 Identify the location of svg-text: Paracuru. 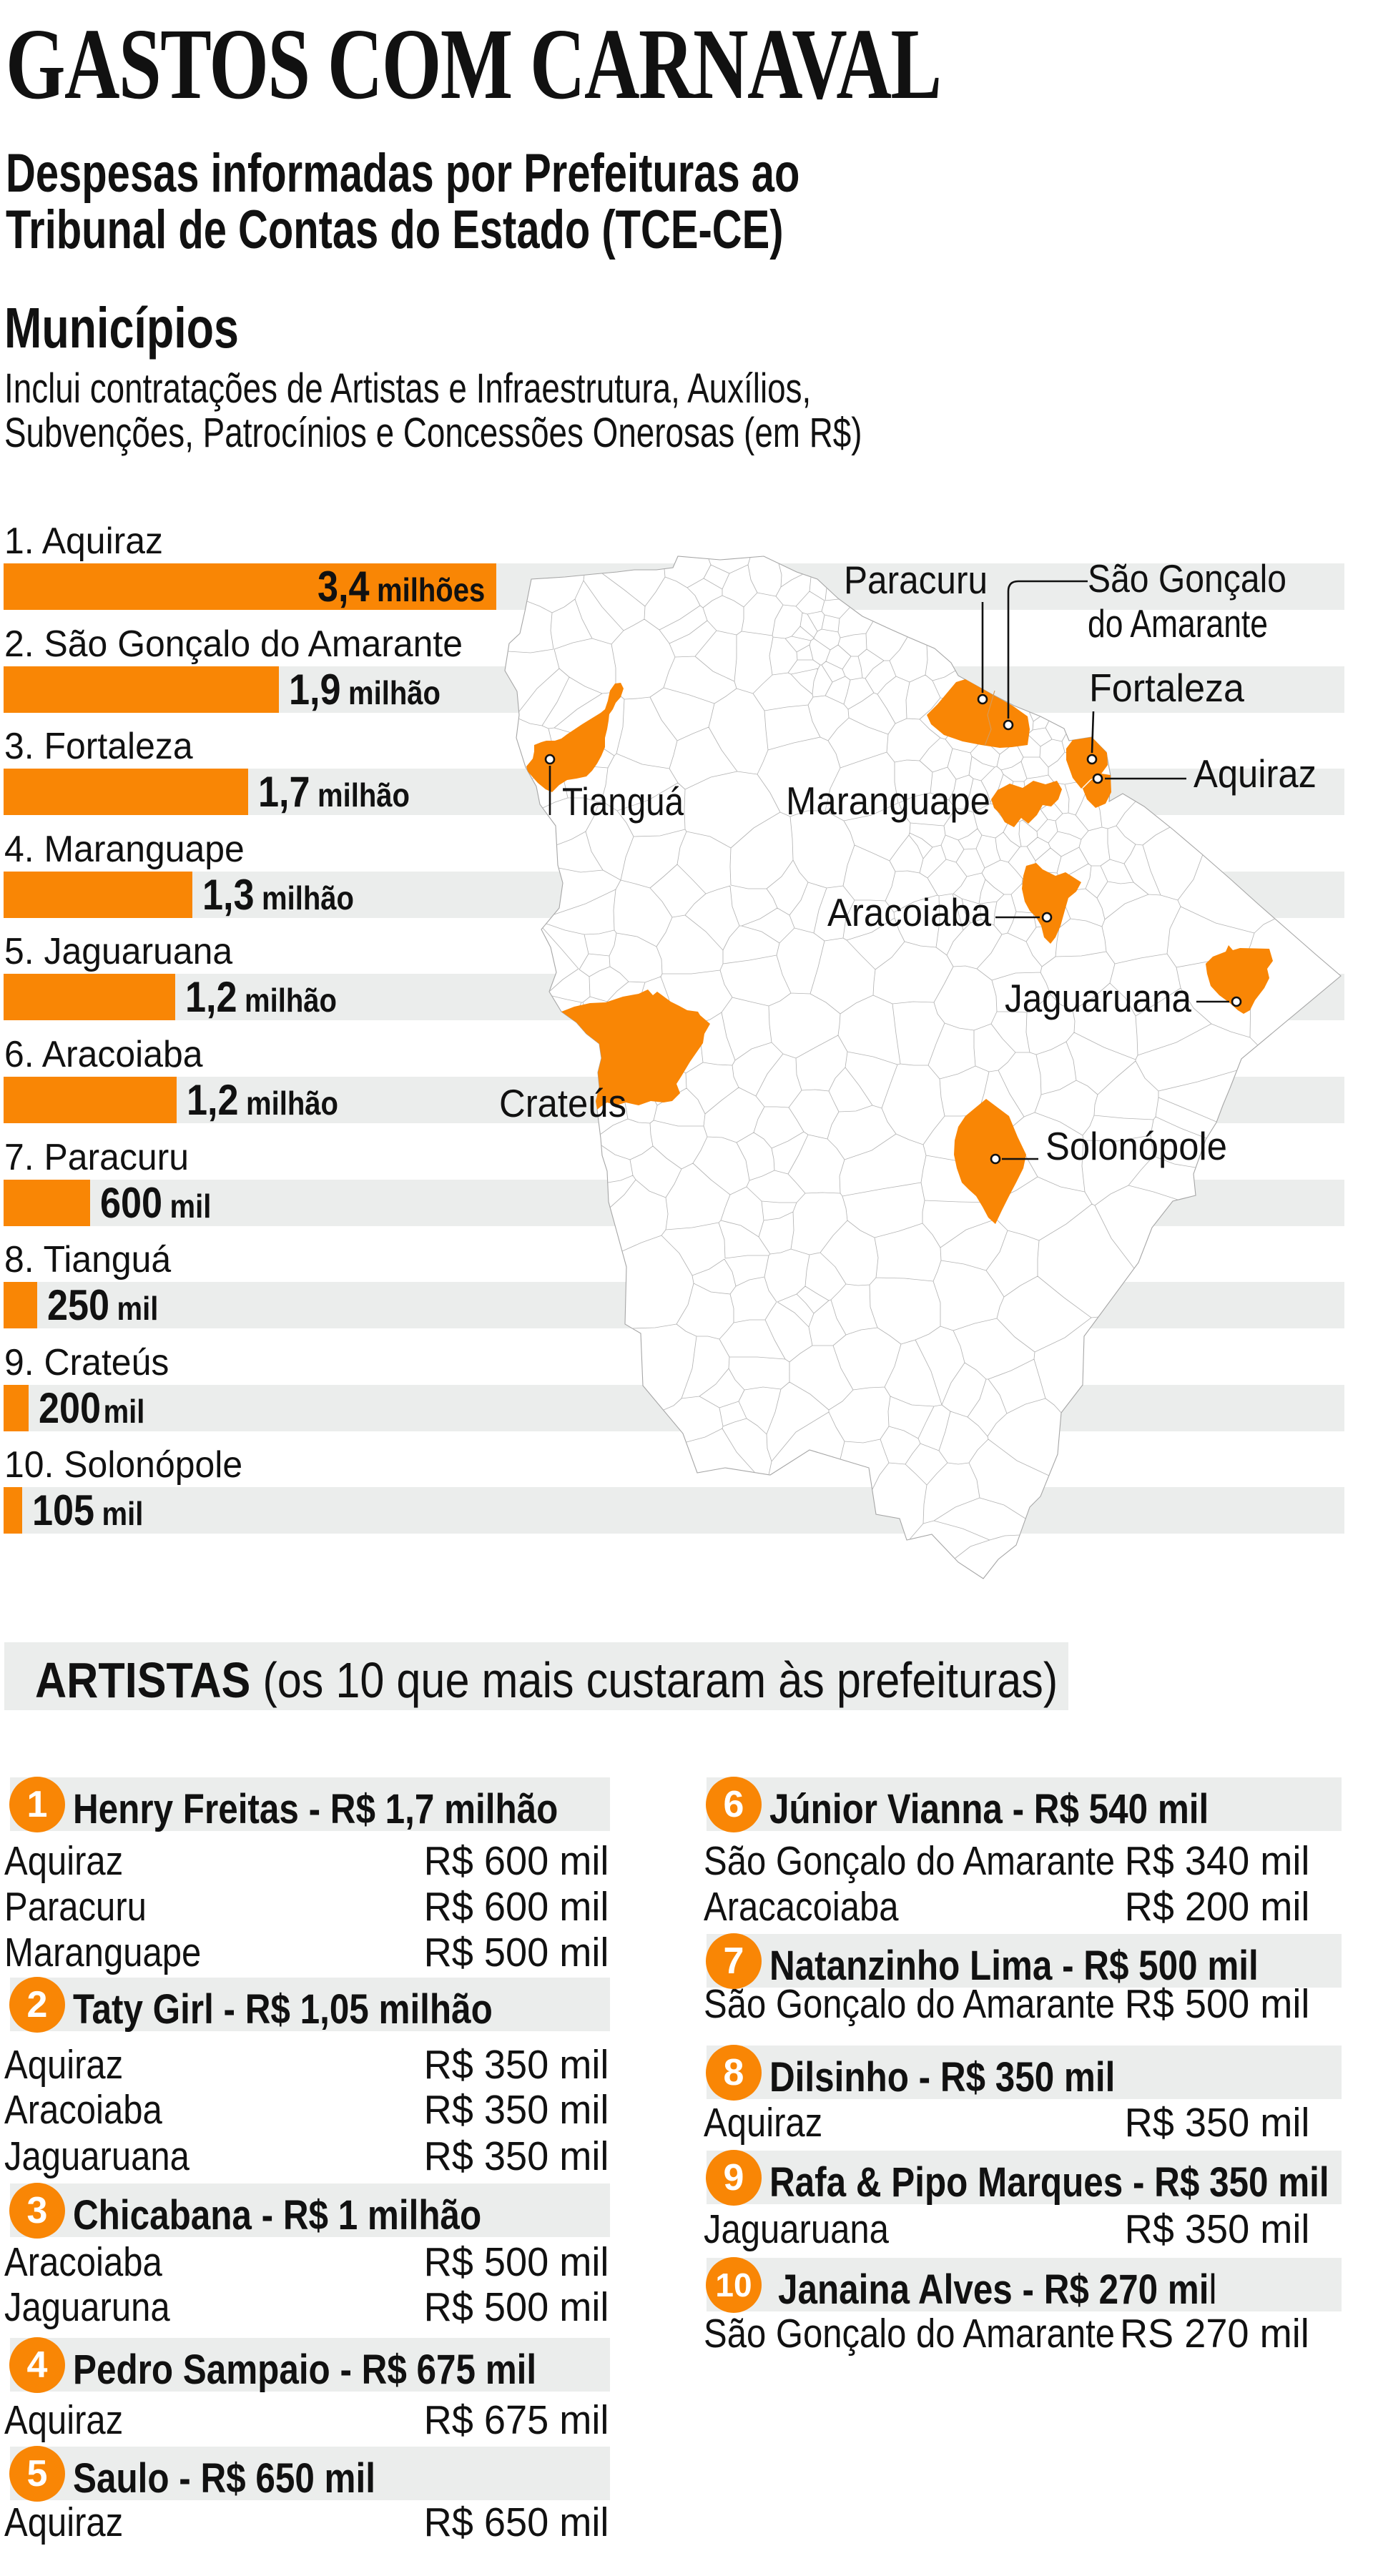
(916, 580).